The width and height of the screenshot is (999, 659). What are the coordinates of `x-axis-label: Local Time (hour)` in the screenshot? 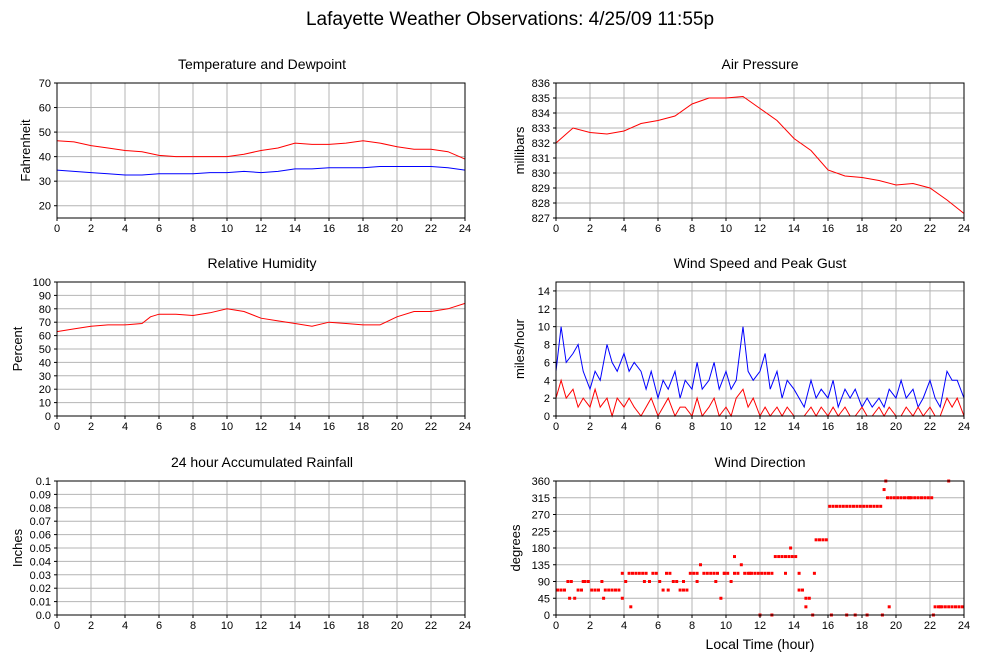 It's located at (760, 644).